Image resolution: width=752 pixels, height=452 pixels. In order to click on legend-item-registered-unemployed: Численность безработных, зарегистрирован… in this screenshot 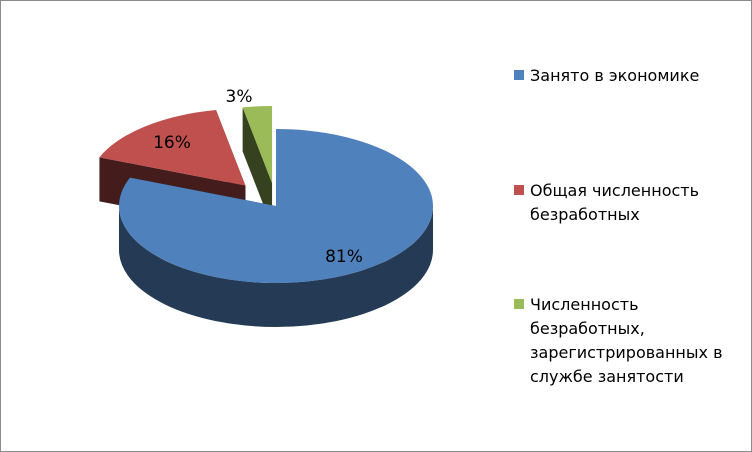, I will do `click(627, 341)`.